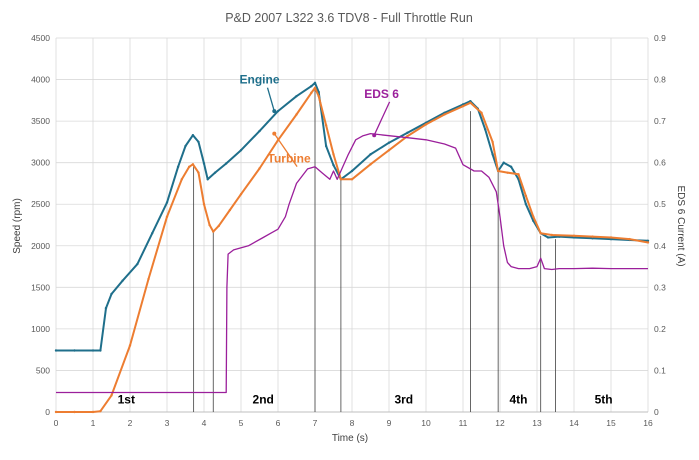  Describe the element at coordinates (259, 80) in the screenshot. I see `annotation-label: Engine` at that location.